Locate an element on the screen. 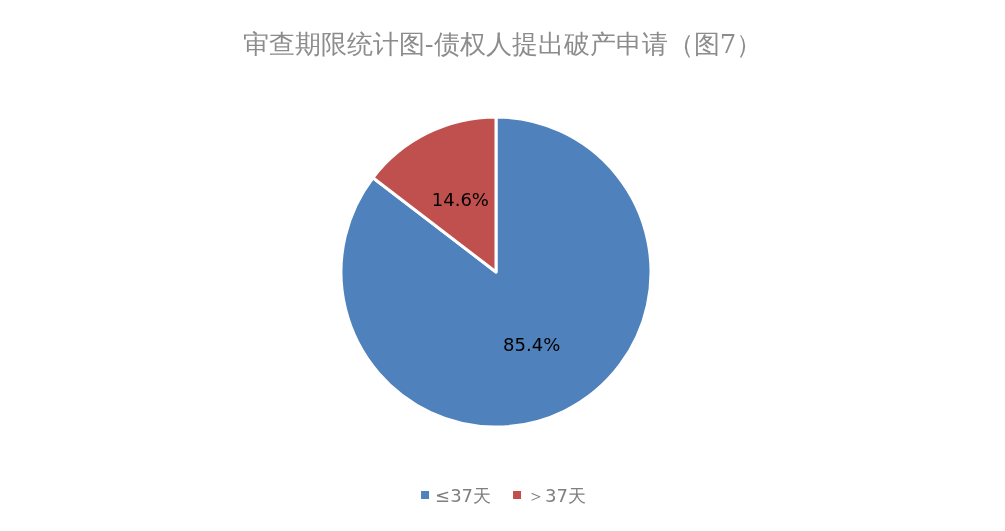 The height and width of the screenshot is (531, 1005). data-label: 85.4% is located at coordinates (532, 344).